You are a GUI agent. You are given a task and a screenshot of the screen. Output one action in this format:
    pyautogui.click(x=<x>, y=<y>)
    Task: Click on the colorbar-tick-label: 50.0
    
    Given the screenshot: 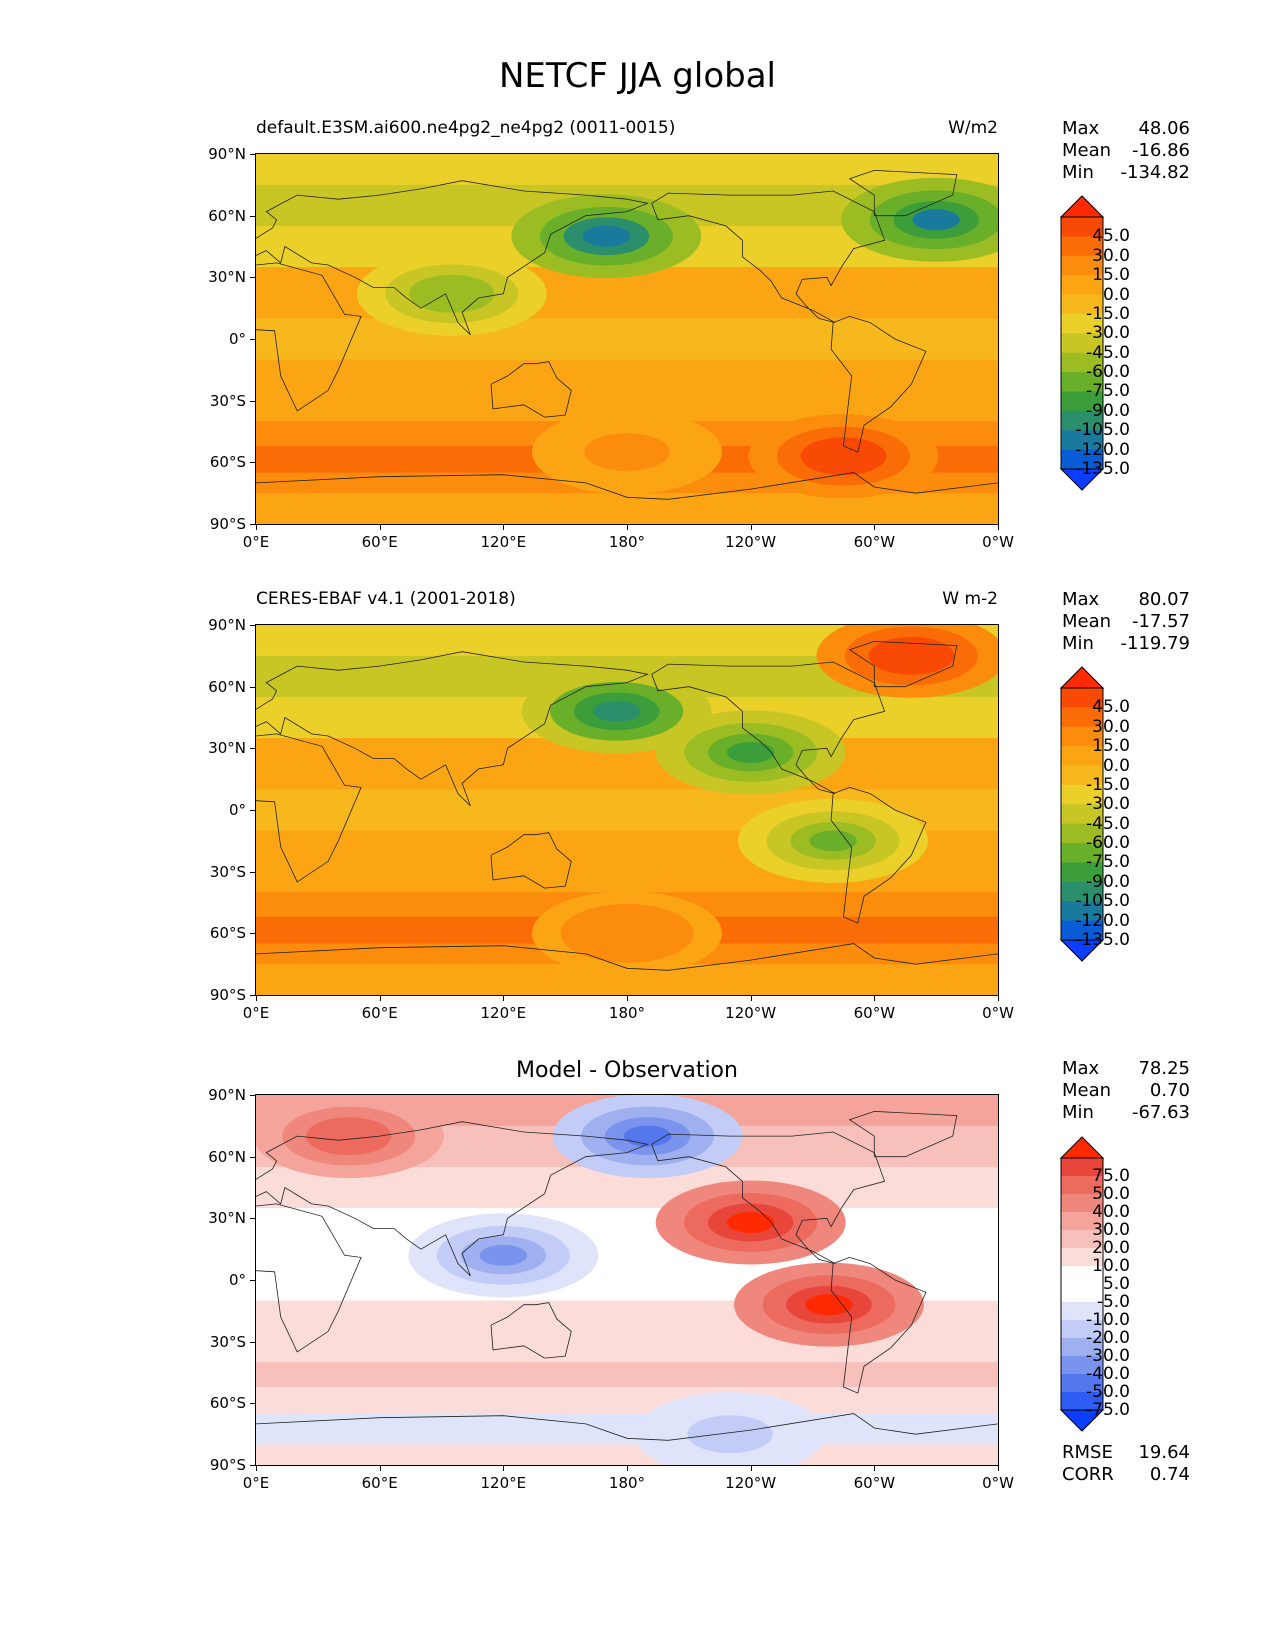 What is the action you would take?
    pyautogui.click(x=1111, y=1194)
    